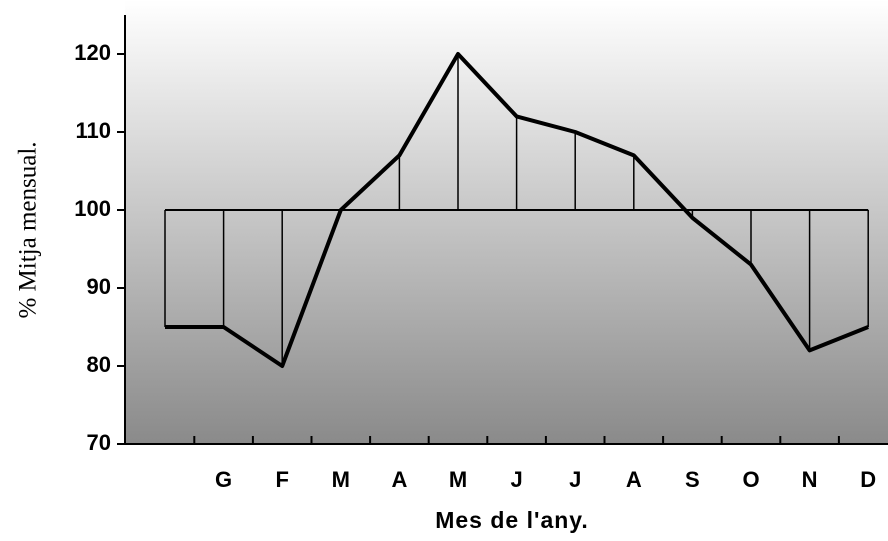 Image resolution: width=888 pixels, height=541 pixels. I want to click on x-tick-label: N, so click(810, 479).